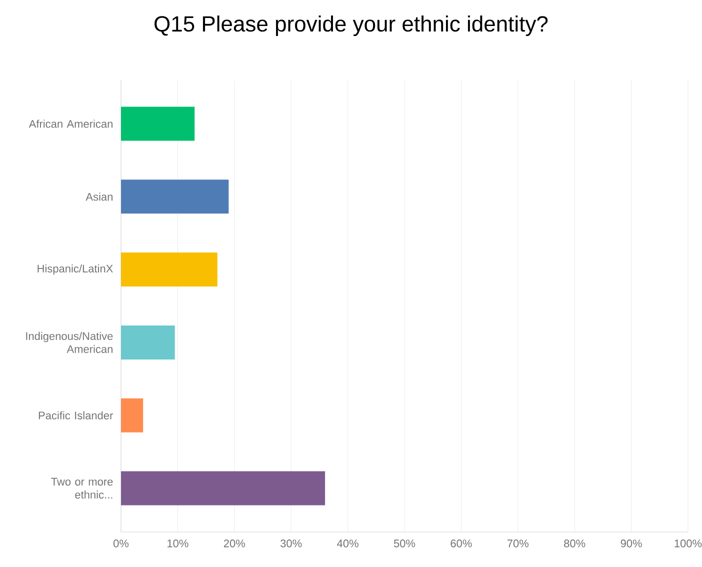 The width and height of the screenshot is (702, 567). What do you see at coordinates (517, 544) in the screenshot?
I see `x-tick-label: 70%` at bounding box center [517, 544].